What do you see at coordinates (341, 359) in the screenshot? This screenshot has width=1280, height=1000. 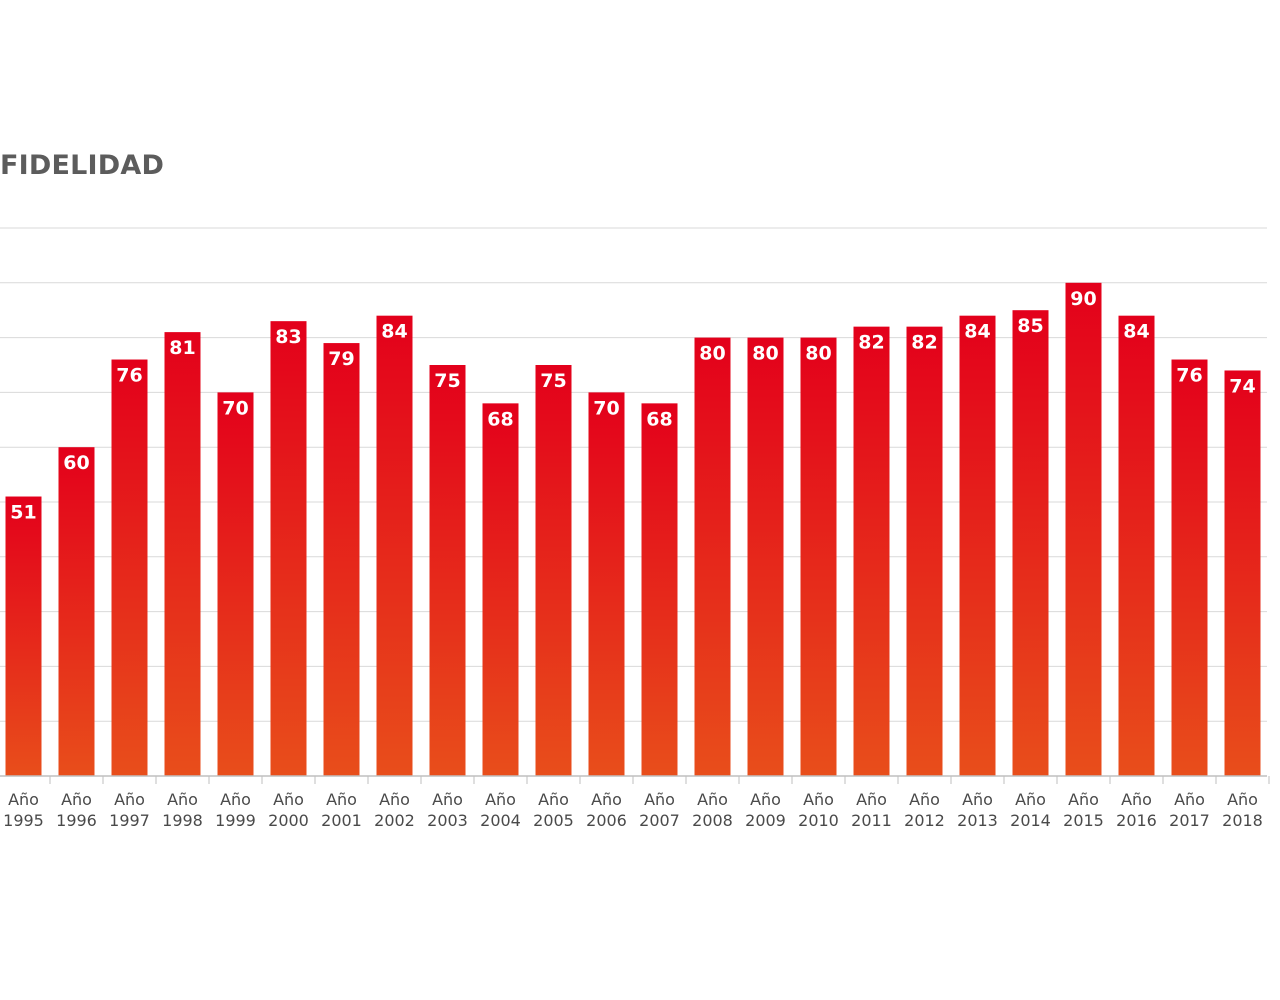 I see `bar-value-label: 79` at bounding box center [341, 359].